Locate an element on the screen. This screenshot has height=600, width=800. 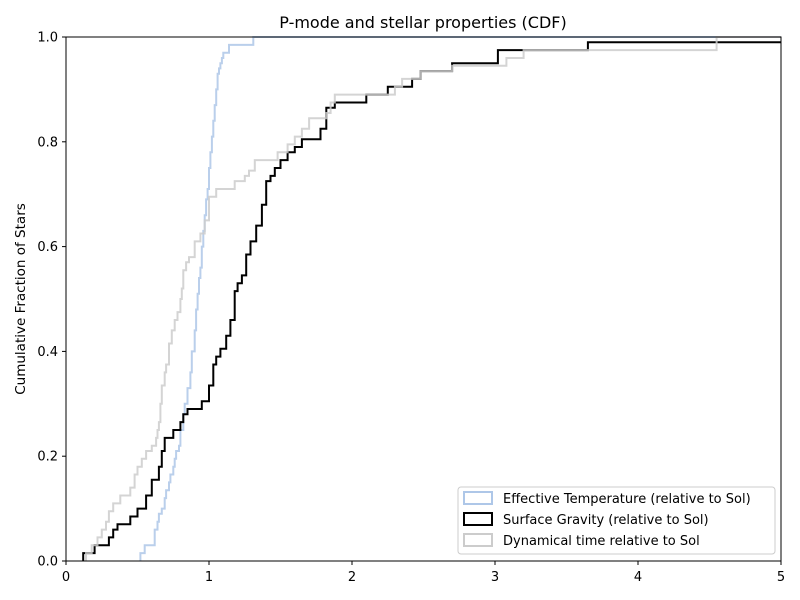
legend-label-3: Dynamical time relative to Sol is located at coordinates (601, 541).